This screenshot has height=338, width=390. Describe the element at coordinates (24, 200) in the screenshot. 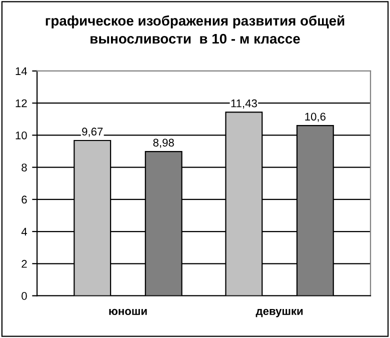

I see `y-tick-label: 6` at that location.